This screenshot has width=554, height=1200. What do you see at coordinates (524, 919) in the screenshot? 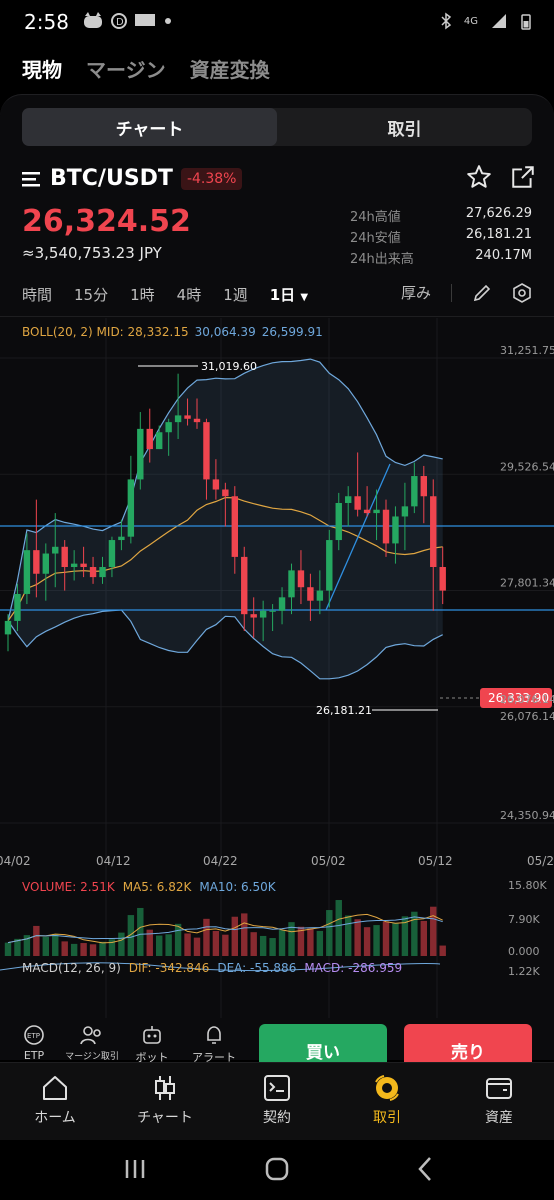
I see `volume-tick-label: 7.90K` at bounding box center [524, 919].